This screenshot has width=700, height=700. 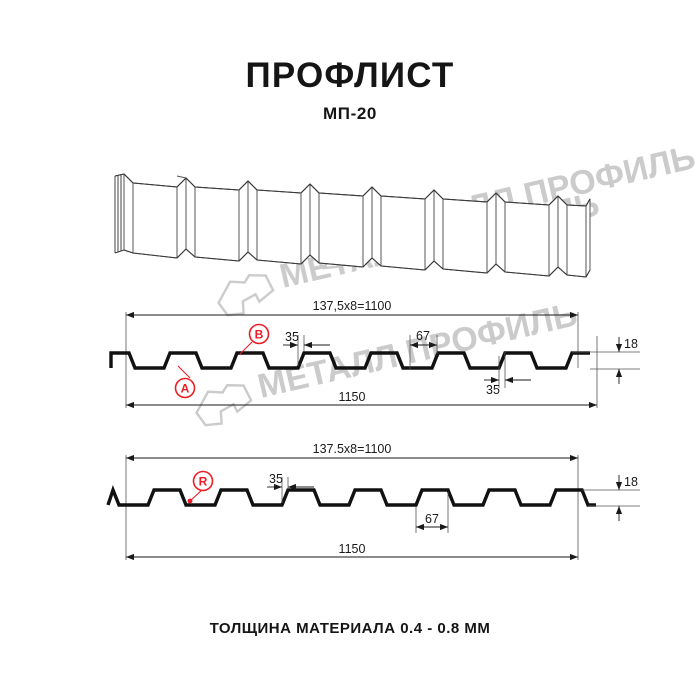 I want to click on profiled-sheet-3d, so click(x=352, y=225).